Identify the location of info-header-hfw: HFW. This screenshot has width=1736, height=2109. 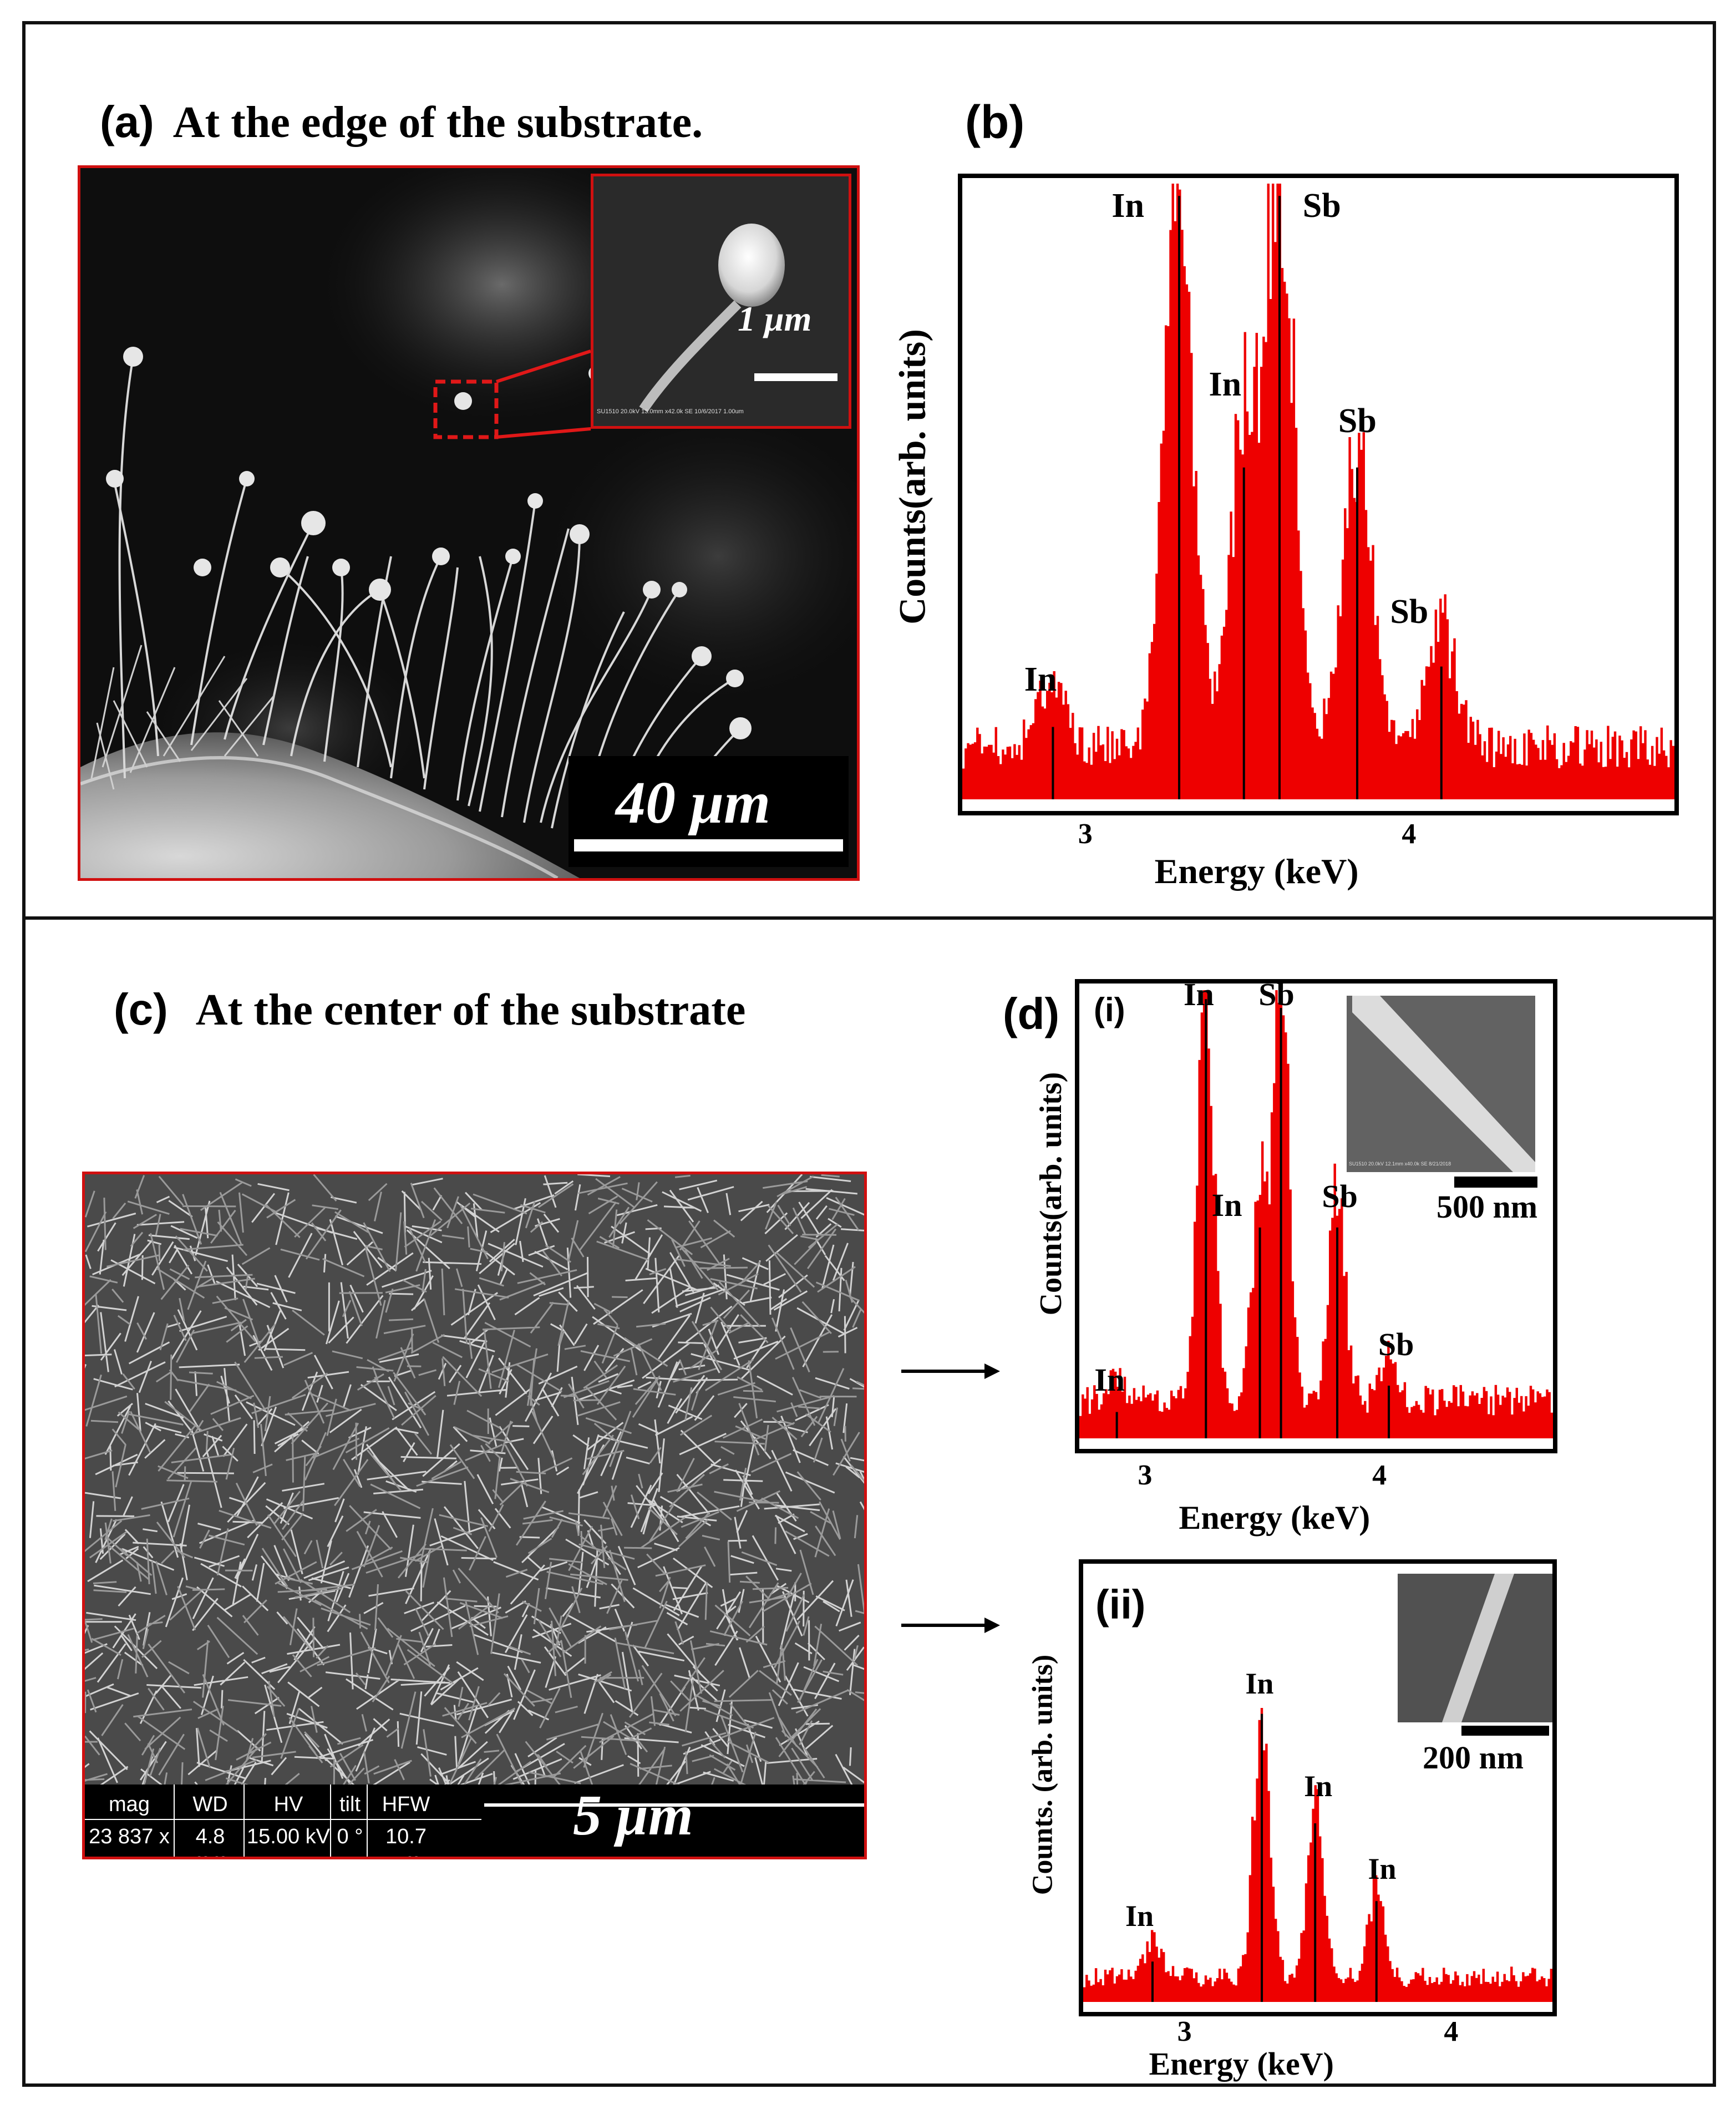
(406, 1804).